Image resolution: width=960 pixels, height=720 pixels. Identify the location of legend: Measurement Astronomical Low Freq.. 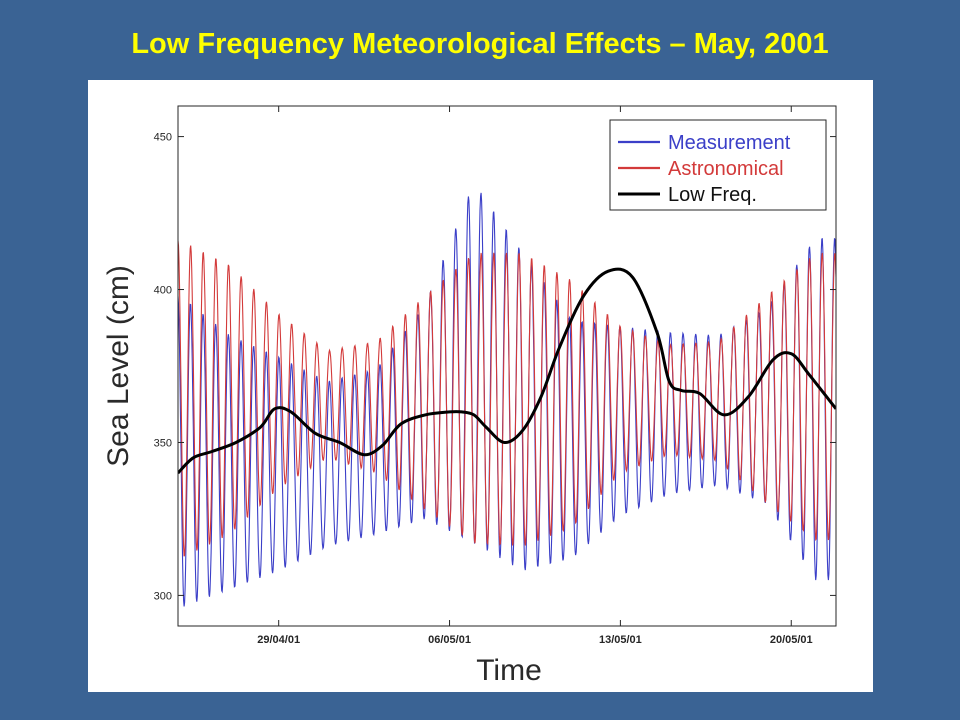
(718, 165).